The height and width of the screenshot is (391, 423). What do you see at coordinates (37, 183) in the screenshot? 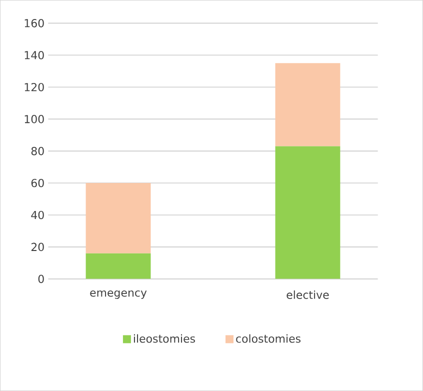
I see `y-tick-label: 60` at bounding box center [37, 183].